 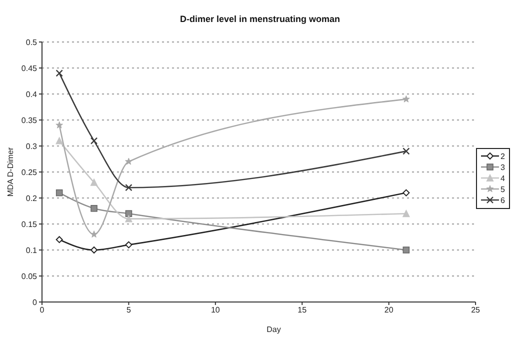 What do you see at coordinates (42, 310) in the screenshot?
I see `x-tick-label: 0` at bounding box center [42, 310].